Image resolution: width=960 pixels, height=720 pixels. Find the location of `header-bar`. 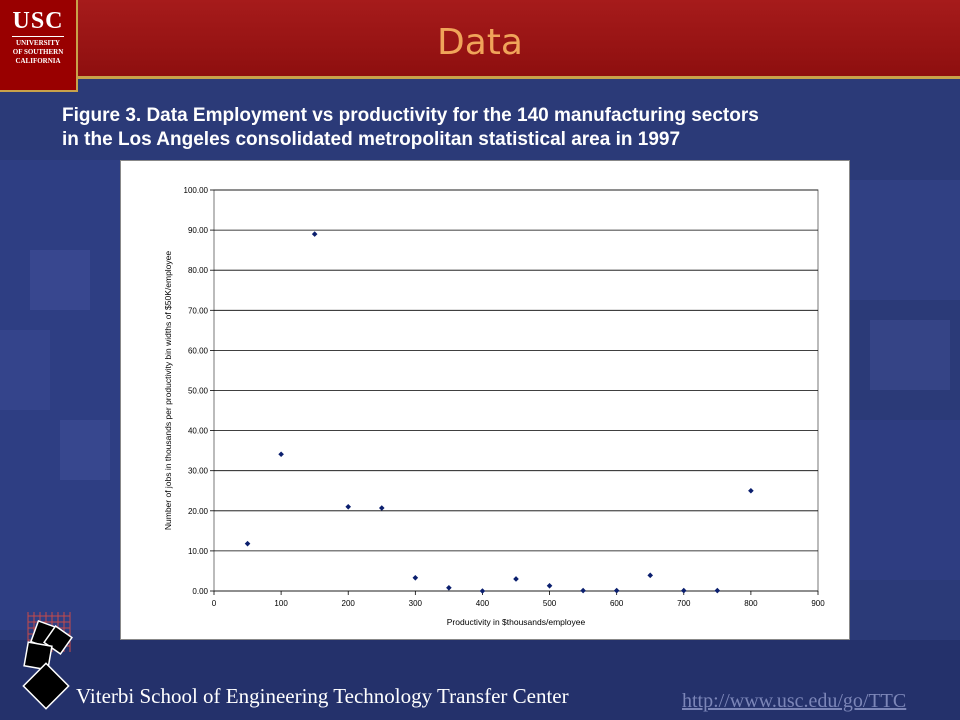

header-bar is located at coordinates (480, 39).